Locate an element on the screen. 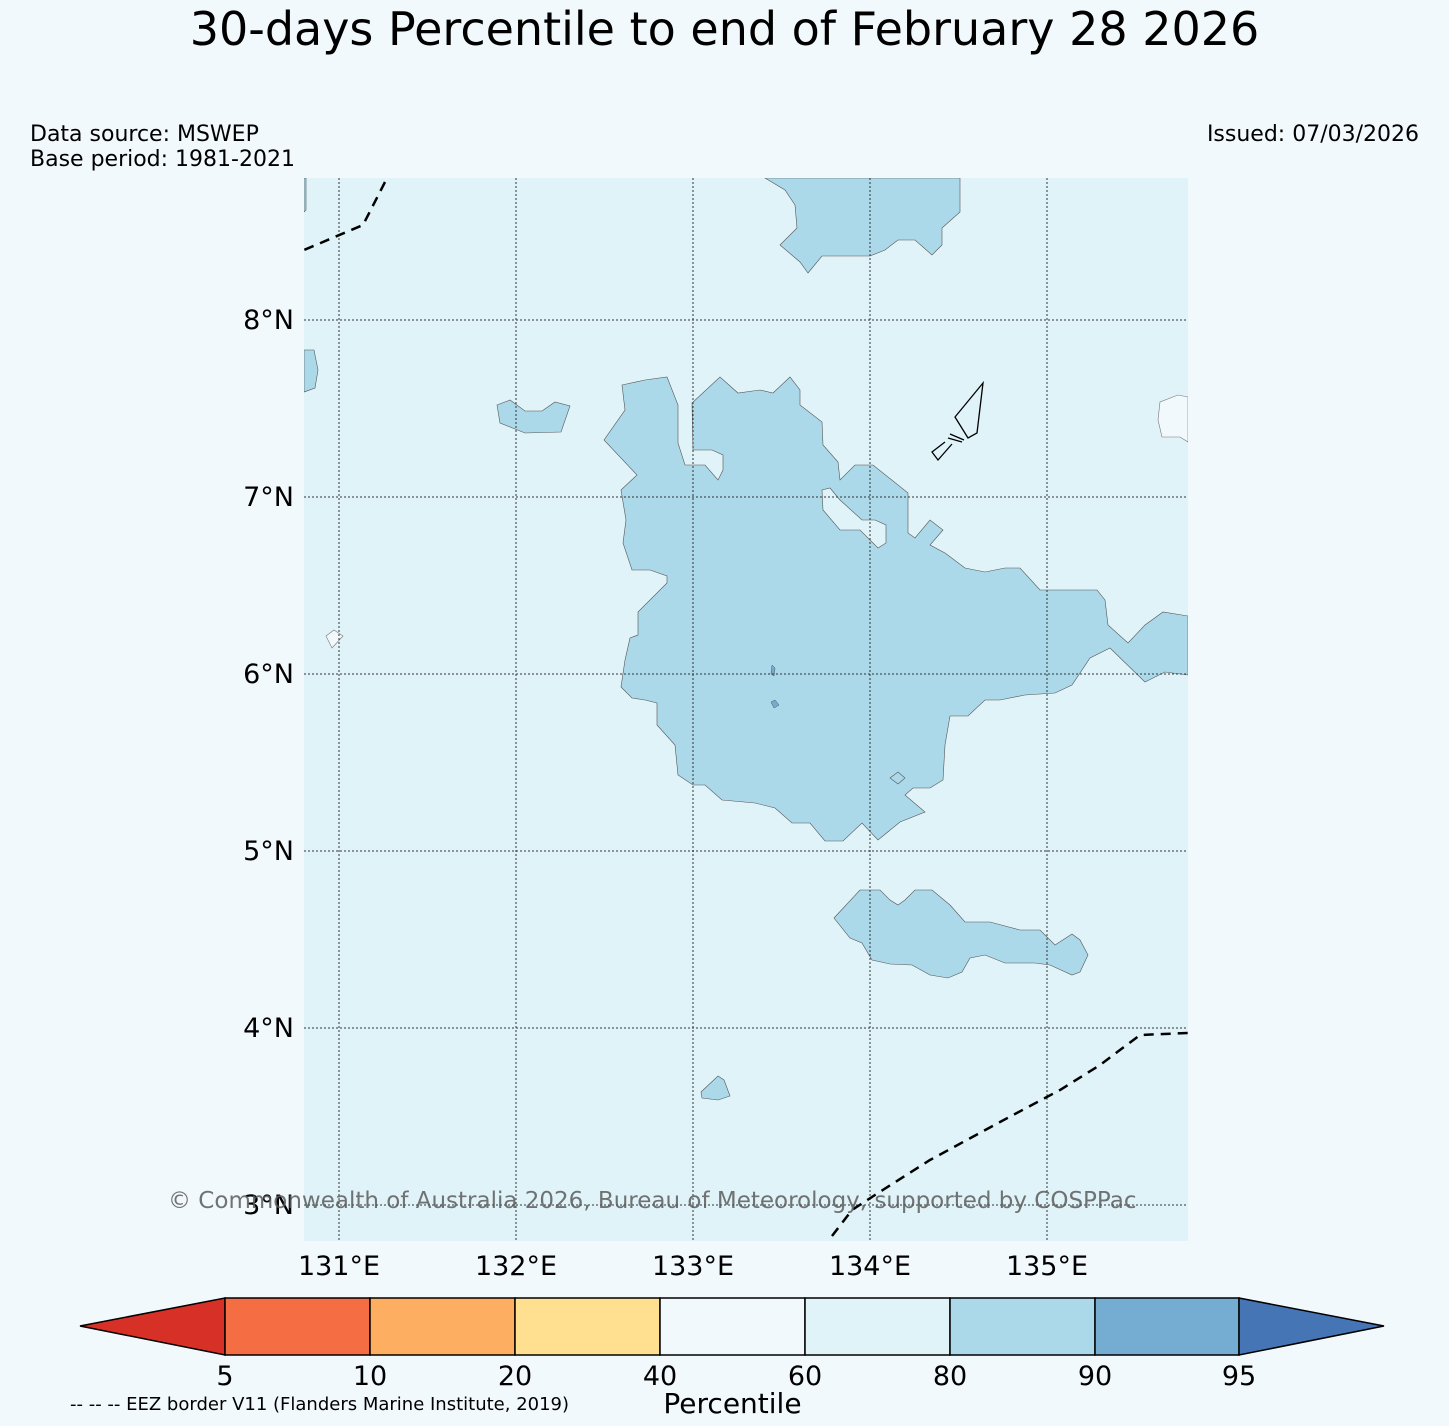 Image resolution: width=1449 pixels, height=1426 pixels. colorbar-tick-20: 20 is located at coordinates (515, 1375).